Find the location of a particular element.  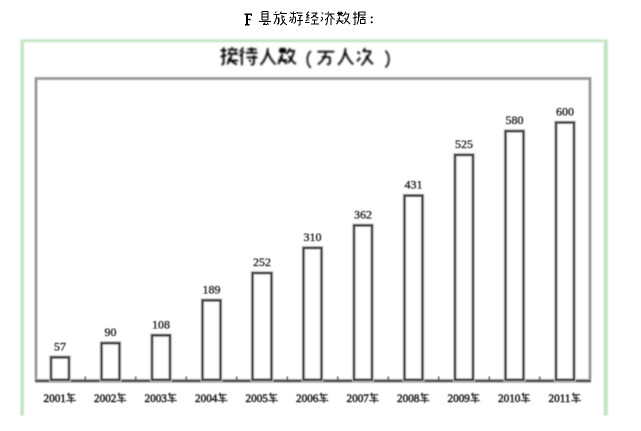

svg-text: 2011 is located at coordinates (560, 399).